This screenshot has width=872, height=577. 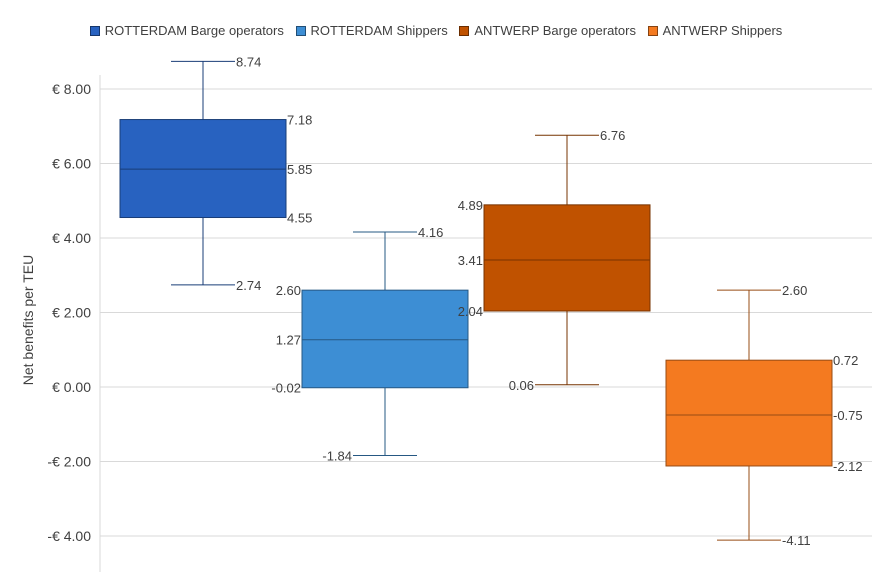 What do you see at coordinates (299, 120) in the screenshot?
I see `q3-label: 7.18` at bounding box center [299, 120].